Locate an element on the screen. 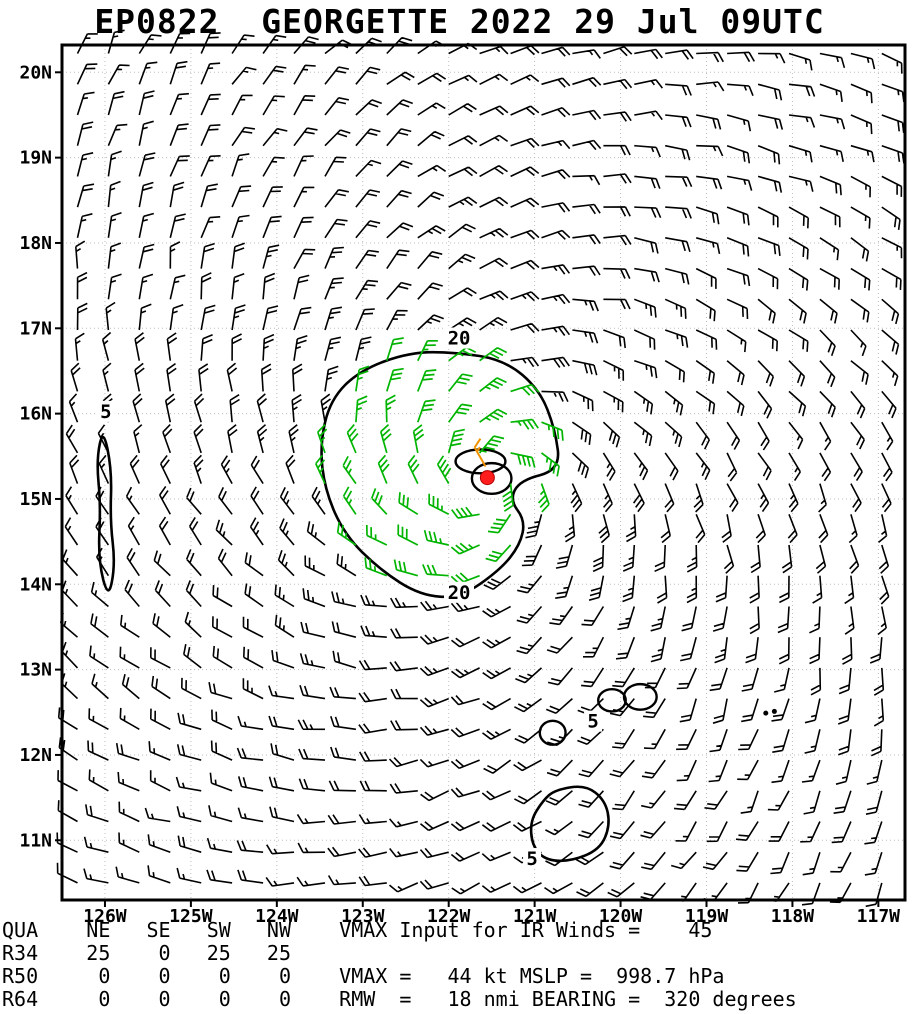 This screenshot has width=919, height=1014. lat-tick-label: 13N is located at coordinates (35, 670).